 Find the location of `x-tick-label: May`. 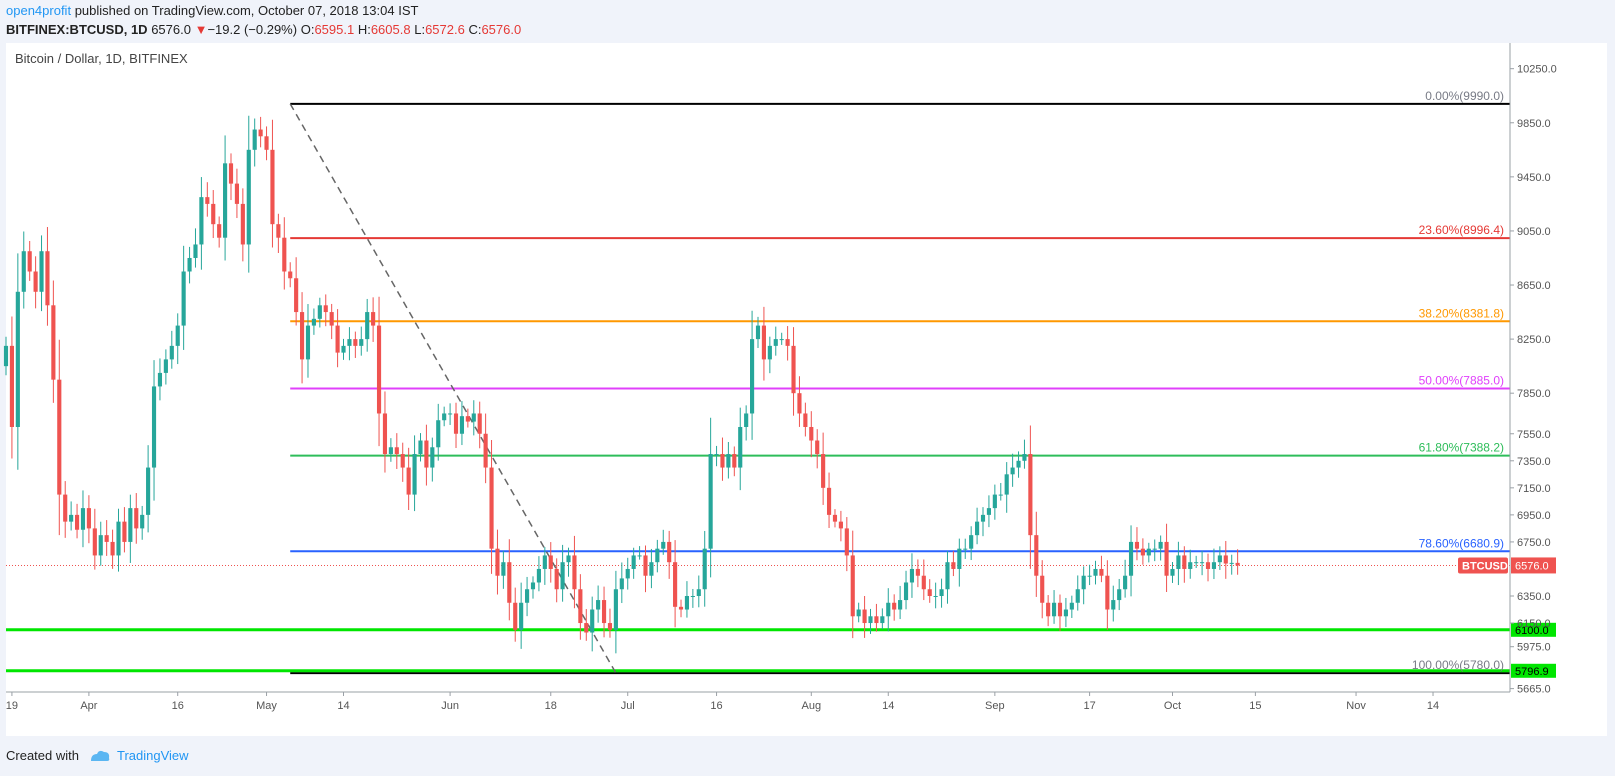

x-tick-label: May is located at coordinates (266, 706).